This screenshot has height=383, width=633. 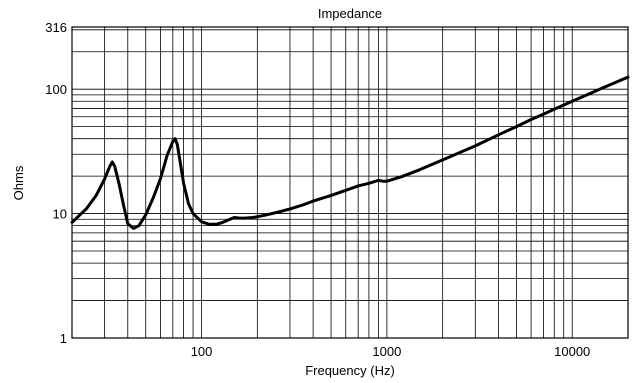 I want to click on x-axis-label: Frequency (Hz), so click(x=350, y=370).